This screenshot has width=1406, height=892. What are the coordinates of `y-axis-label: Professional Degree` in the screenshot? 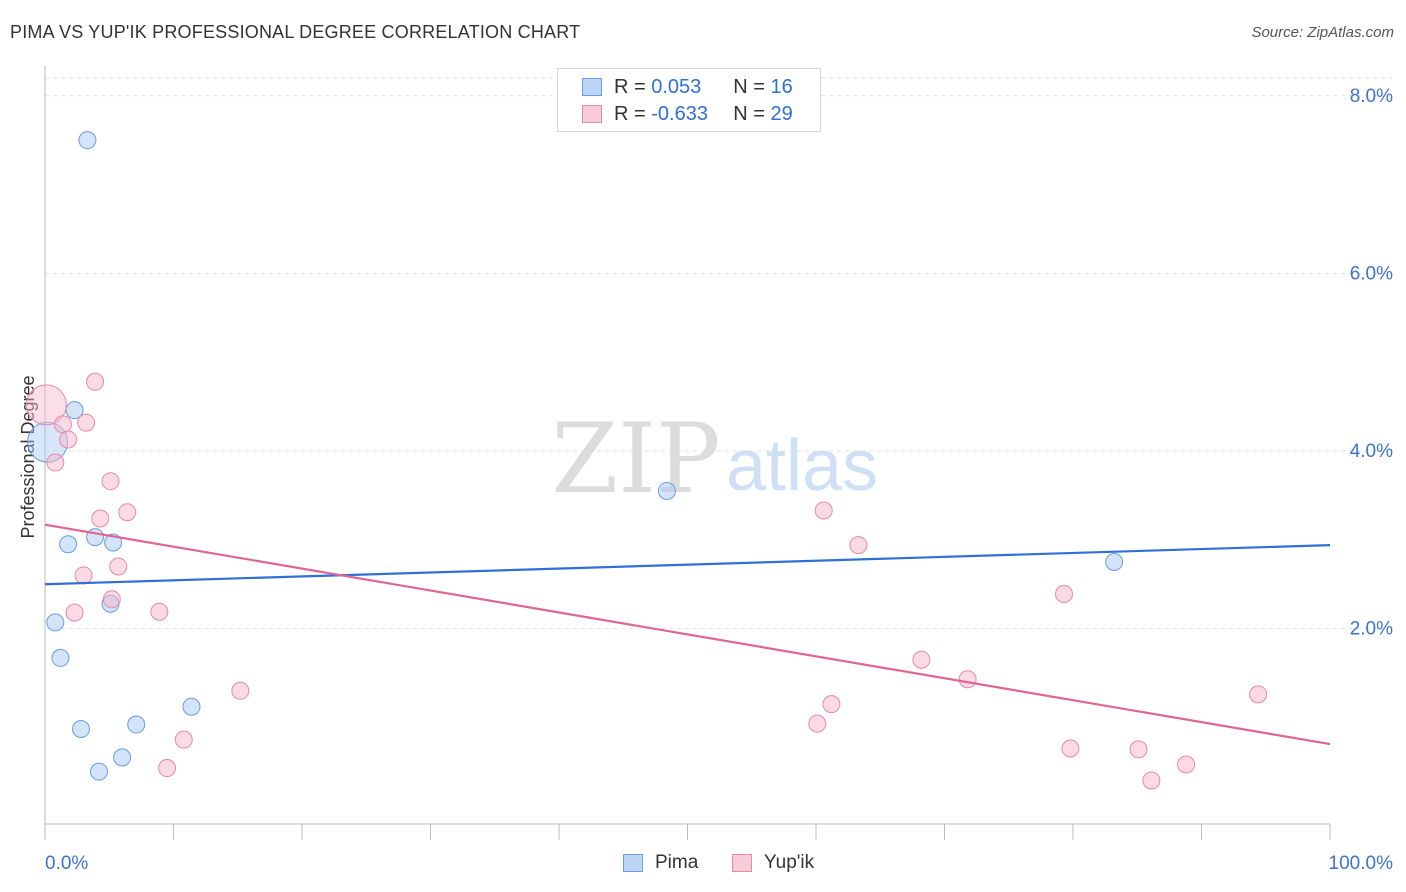 It's located at (28, 456).